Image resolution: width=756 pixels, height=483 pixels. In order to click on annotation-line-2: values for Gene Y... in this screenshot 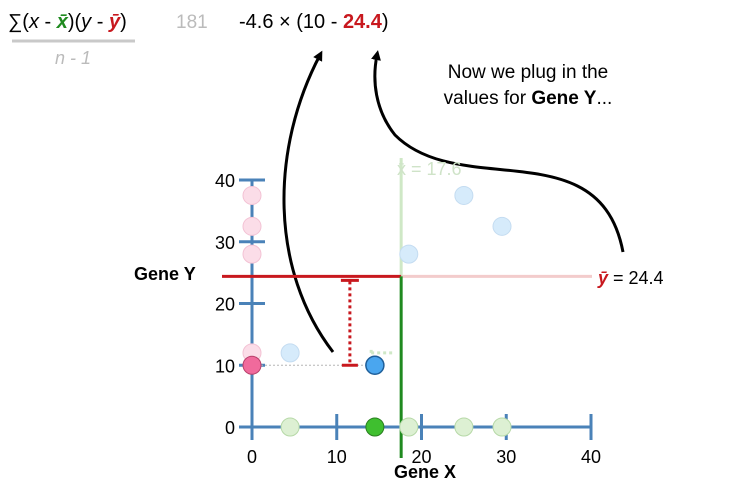, I will do `click(528, 98)`.